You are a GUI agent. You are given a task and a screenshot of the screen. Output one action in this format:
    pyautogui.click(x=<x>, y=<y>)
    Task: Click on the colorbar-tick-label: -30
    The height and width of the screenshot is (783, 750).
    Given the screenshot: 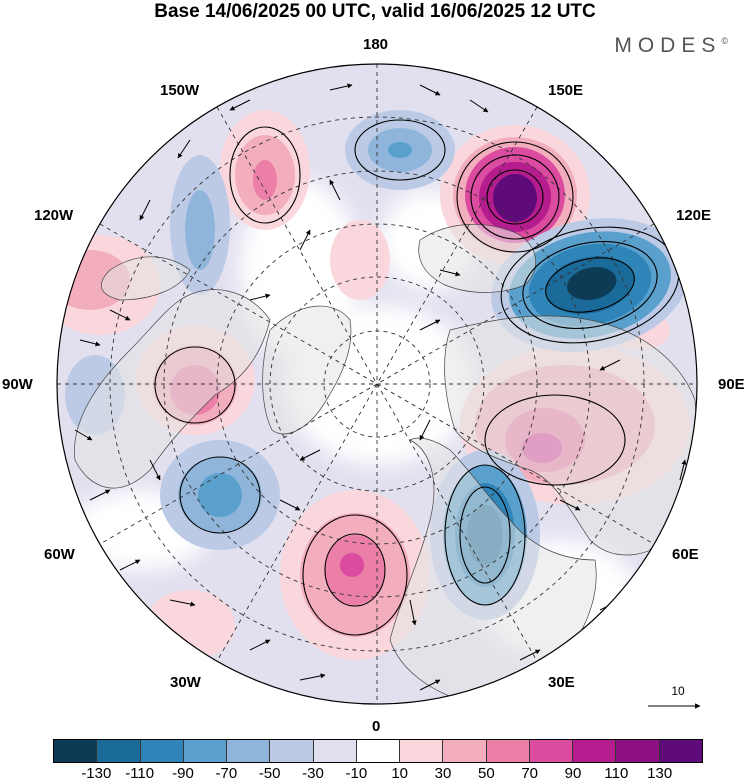 What is the action you would take?
    pyautogui.click(x=313, y=773)
    